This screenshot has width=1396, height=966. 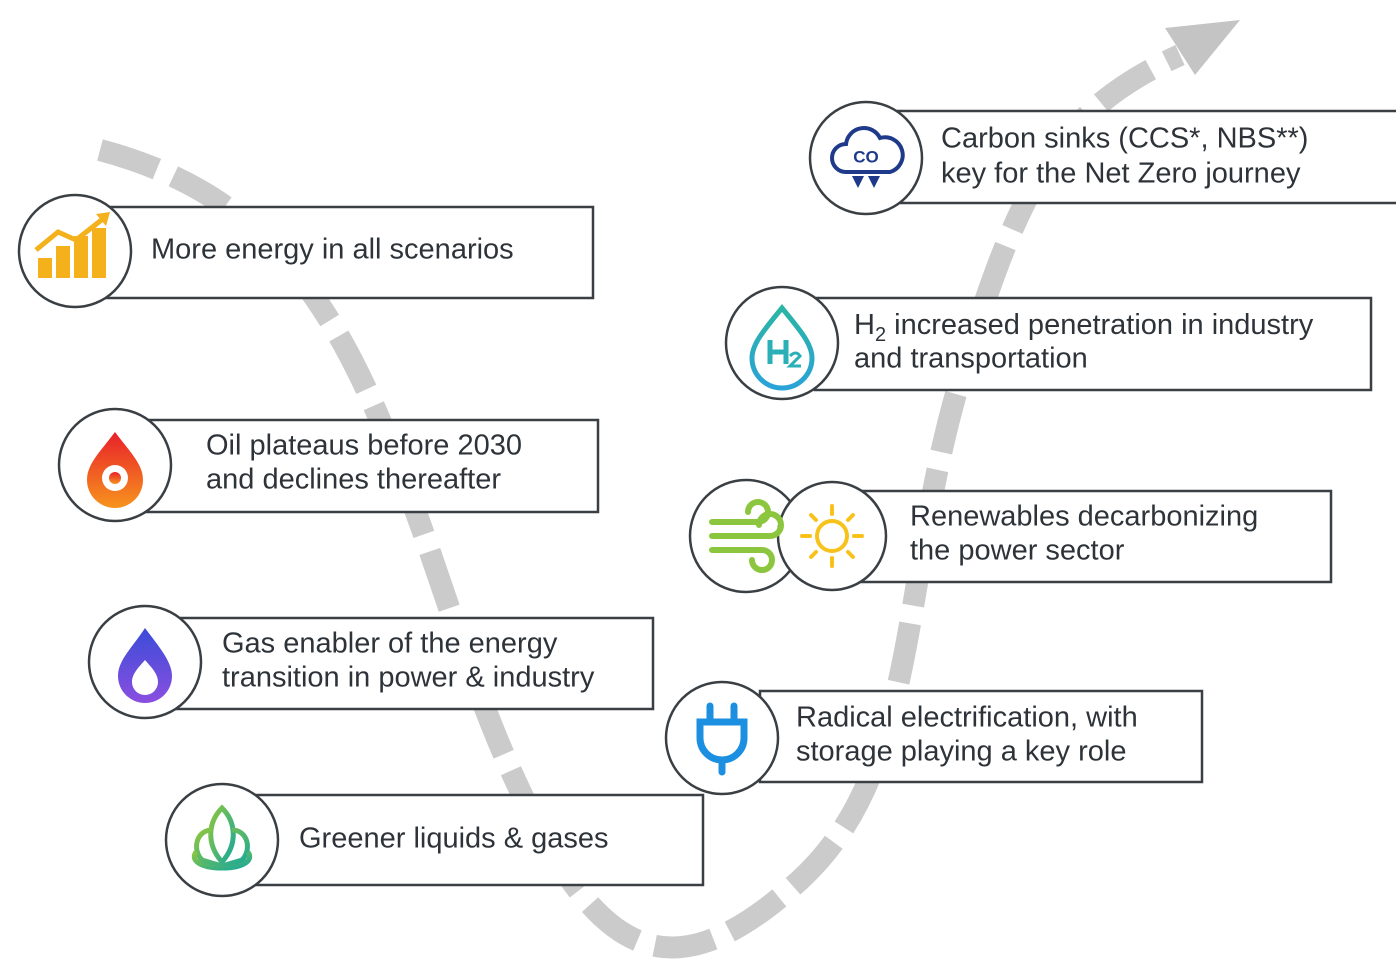 What do you see at coordinates (408, 678) in the screenshot?
I see `item-text: transition in power & industry` at bounding box center [408, 678].